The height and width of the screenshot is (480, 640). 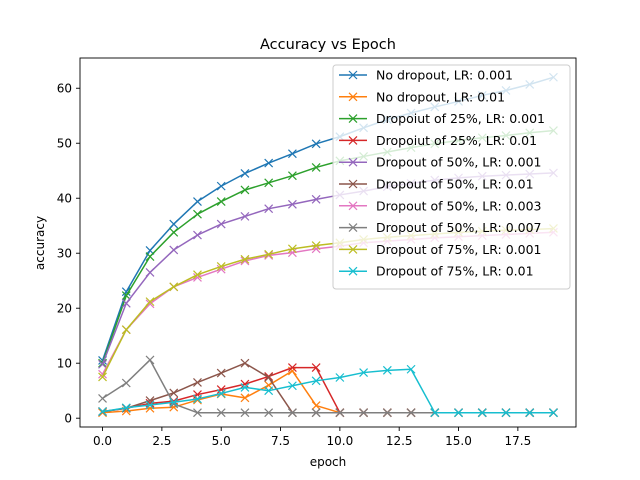 What do you see at coordinates (64, 199) in the screenshot?
I see `y-tick-label: 40` at bounding box center [64, 199].